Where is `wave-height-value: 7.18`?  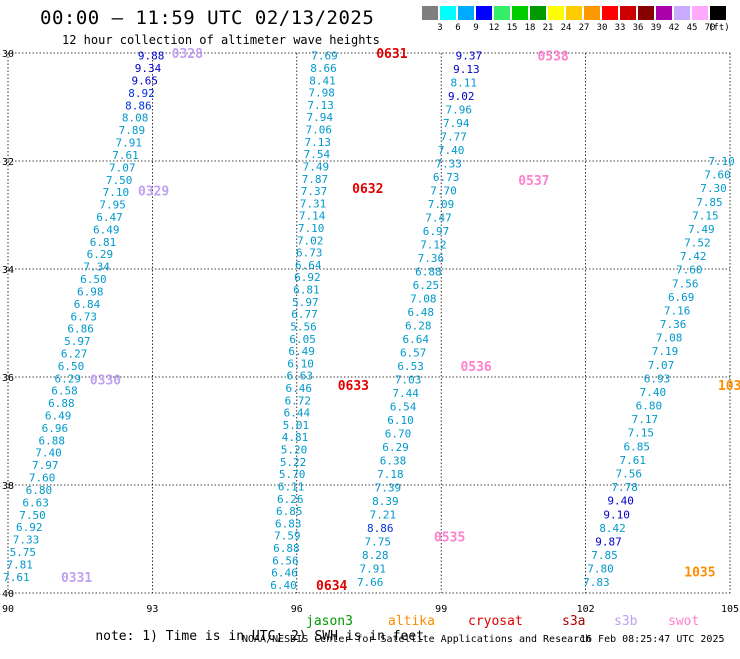 wave-height-value: 7.18 is located at coordinates (390, 474).